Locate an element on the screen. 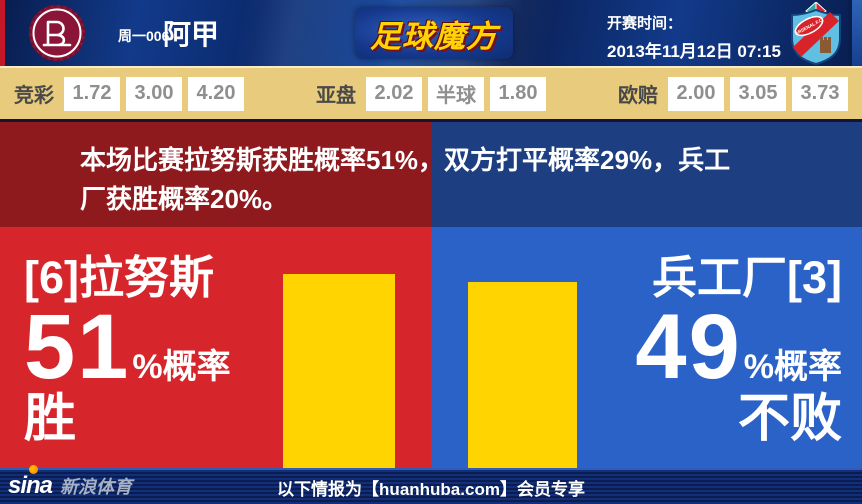  odds-group-oupei: 欧赔 2.00 3.05 3.73 is located at coordinates (733, 93).